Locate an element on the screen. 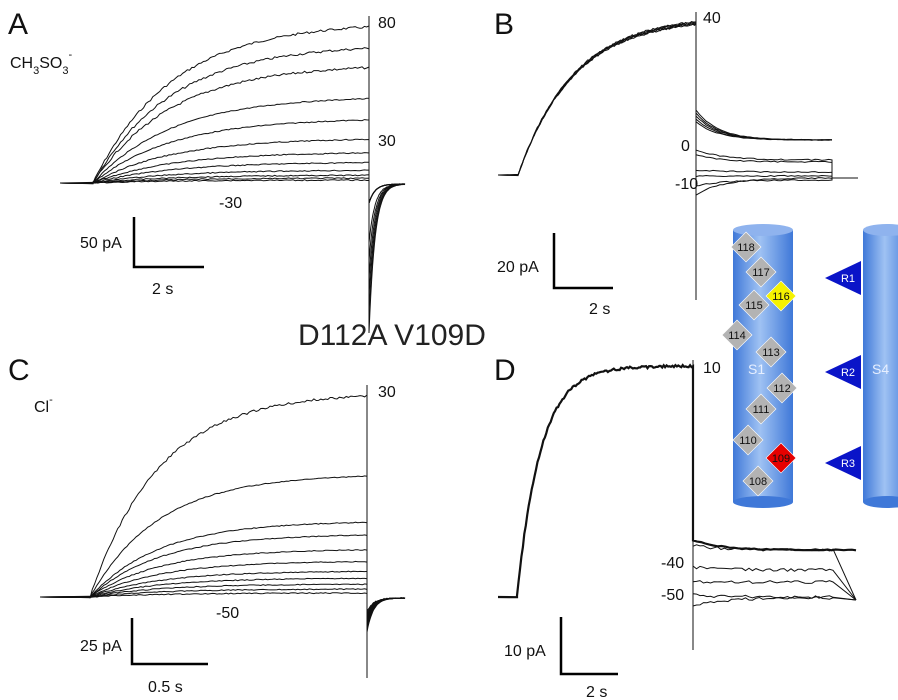 The height and width of the screenshot is (700, 898). residue-116: 116 is located at coordinates (781, 296).